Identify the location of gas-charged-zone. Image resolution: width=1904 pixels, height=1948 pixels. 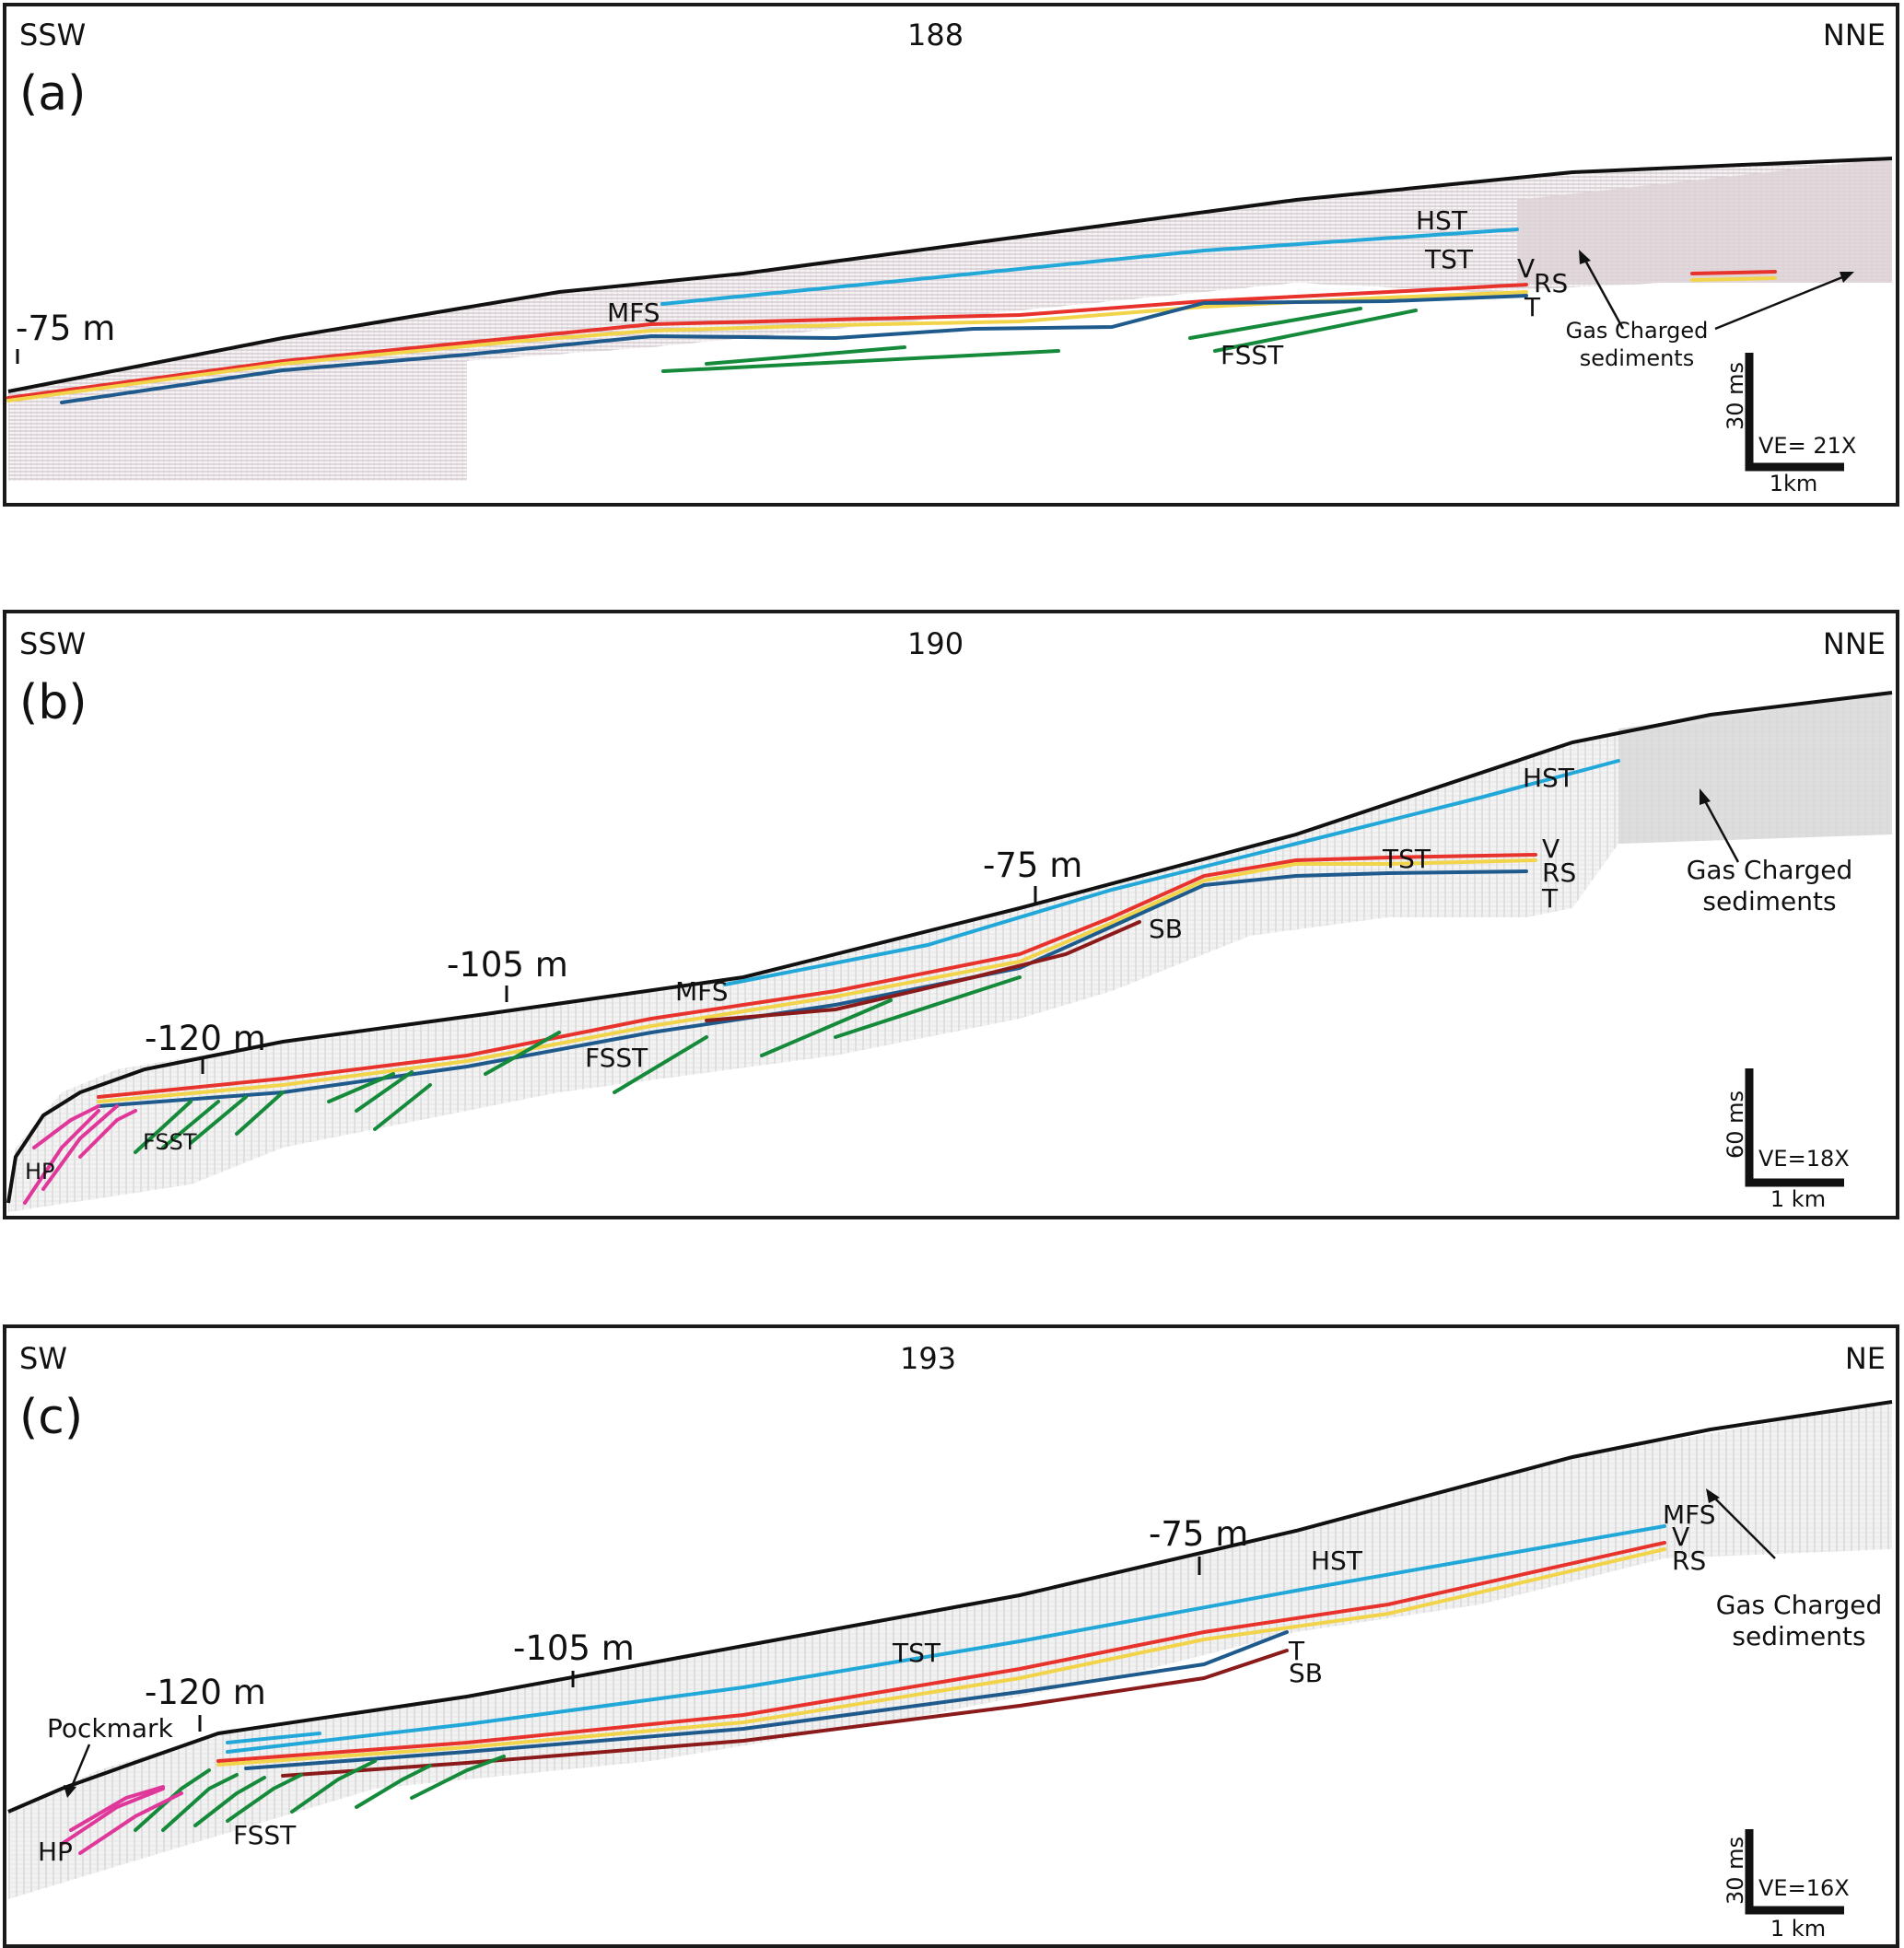
(1755, 768).